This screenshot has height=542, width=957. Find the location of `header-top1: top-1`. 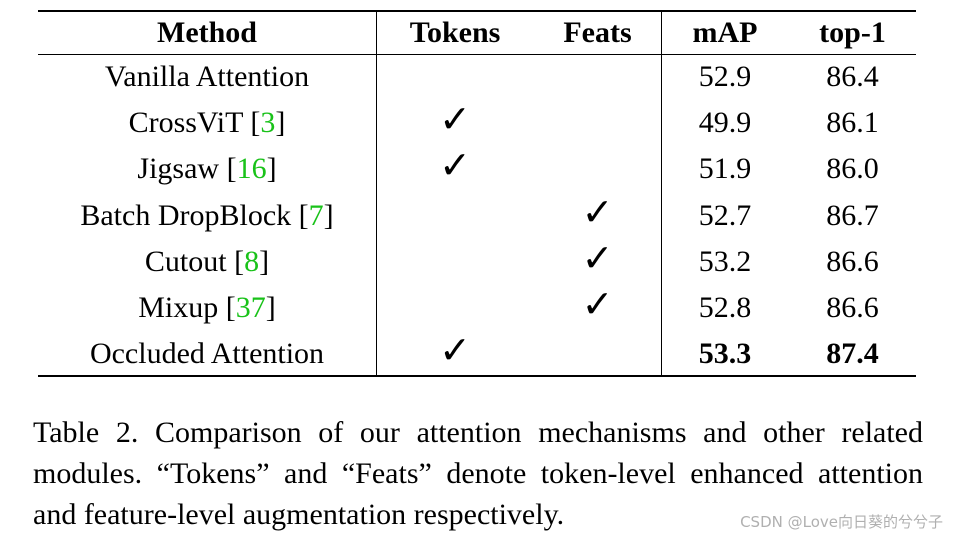

header-top1: top-1 is located at coordinates (852, 32).